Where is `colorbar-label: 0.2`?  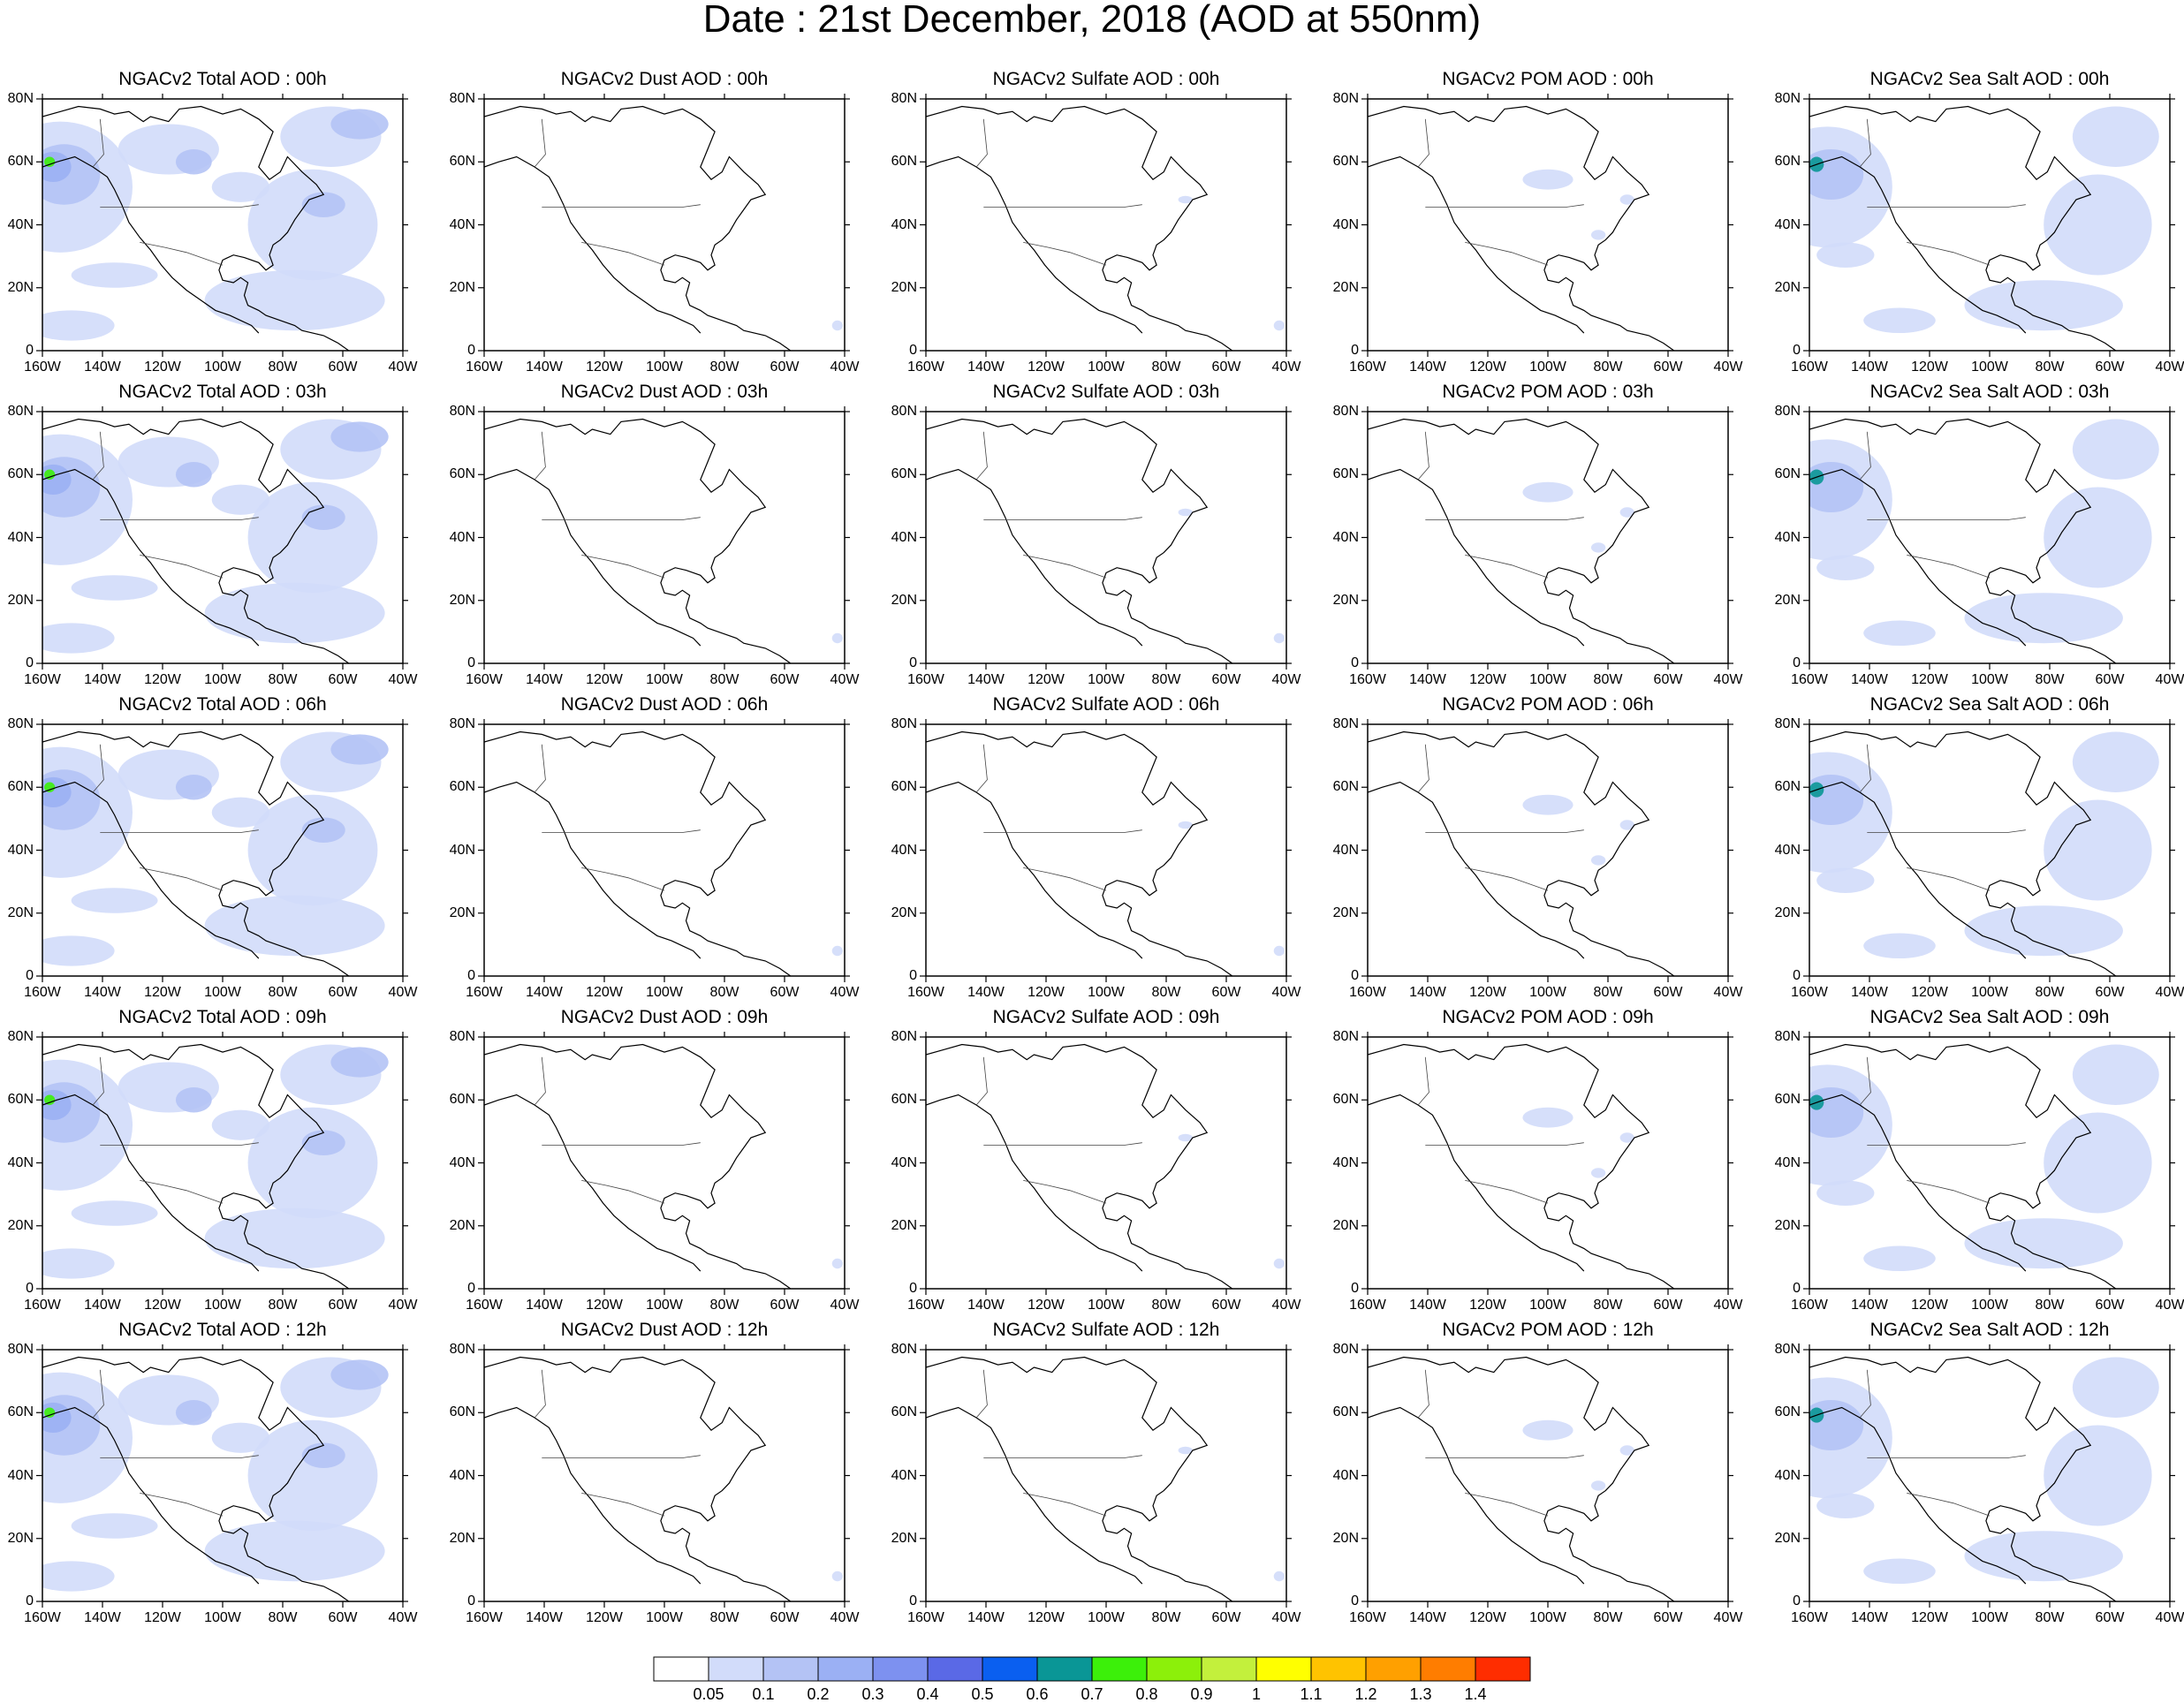 colorbar-label: 0.2 is located at coordinates (818, 1694).